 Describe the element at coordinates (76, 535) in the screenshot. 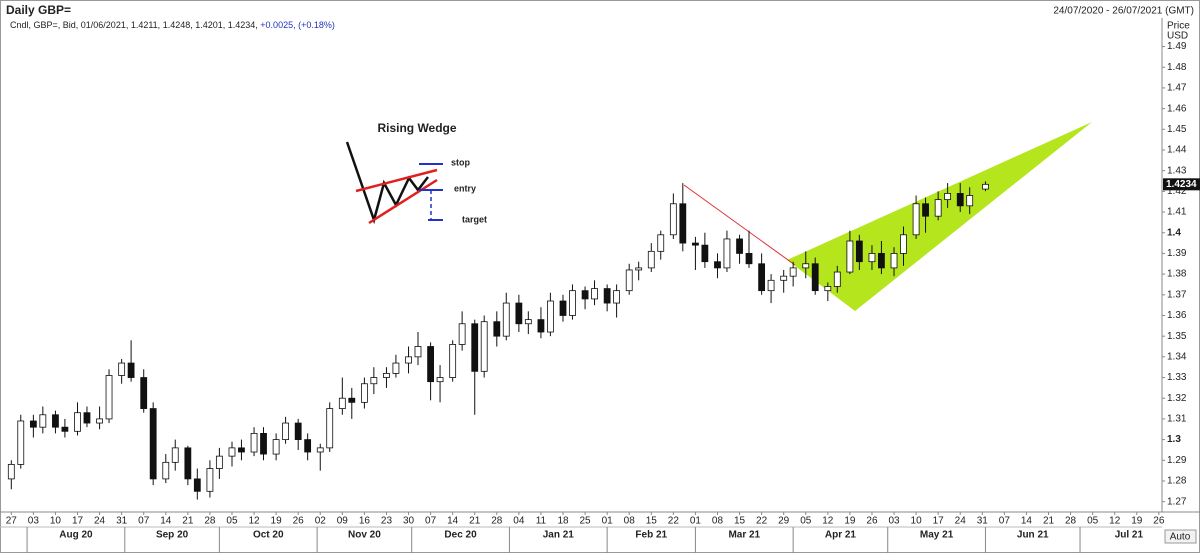

I see `month-label: Aug 20` at that location.